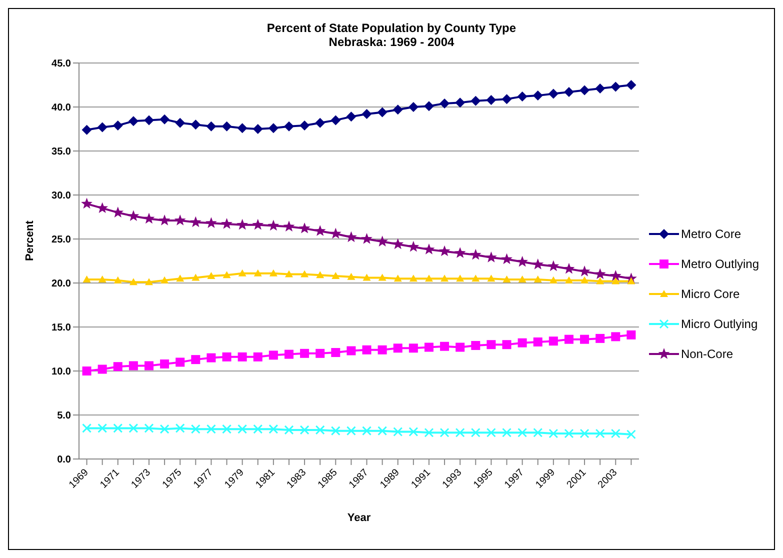 Image resolution: width=783 pixels, height=558 pixels. Describe the element at coordinates (62, 64) in the screenshot. I see `y-tick-label: 45.0` at that location.